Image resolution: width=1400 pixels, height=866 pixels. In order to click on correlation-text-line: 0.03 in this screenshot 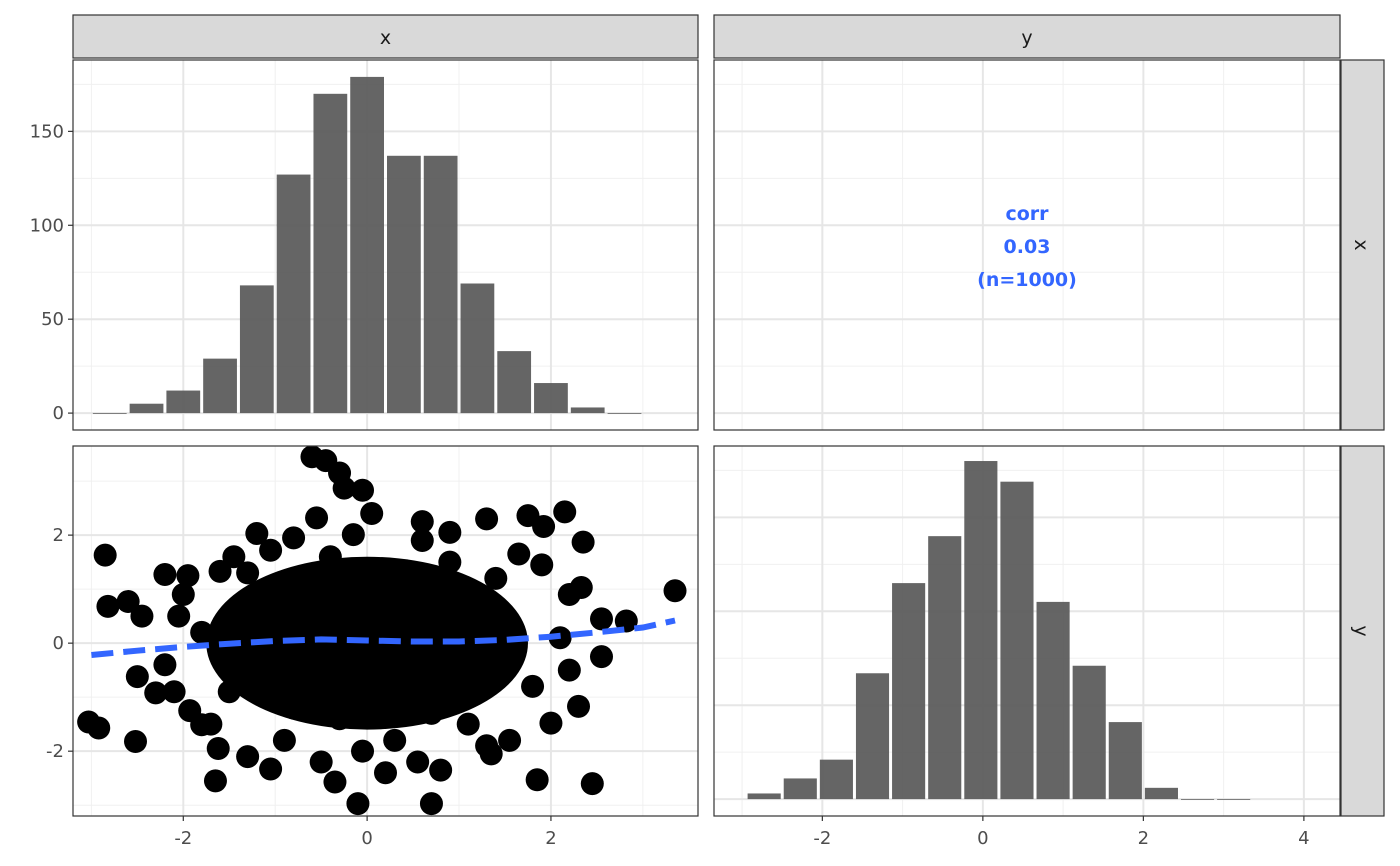, I will do `click(1027, 247)`.